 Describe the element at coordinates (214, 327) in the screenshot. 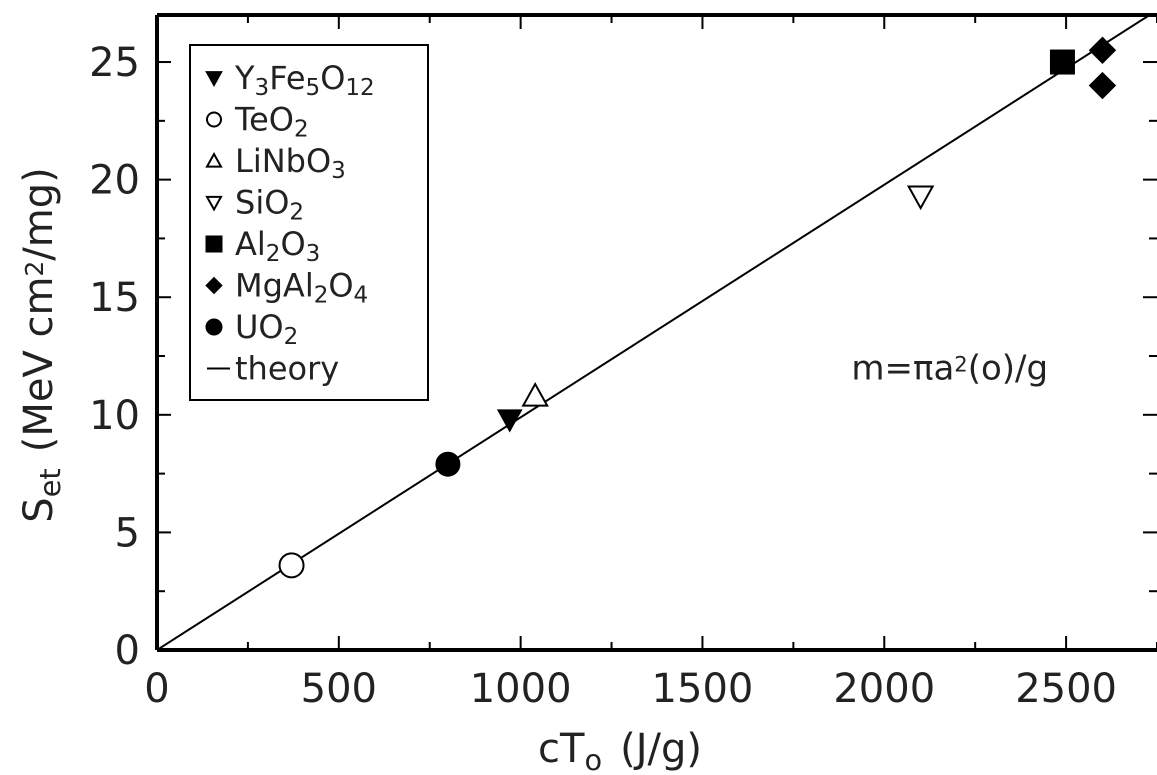

I see `legend-marker-uo2` at that location.